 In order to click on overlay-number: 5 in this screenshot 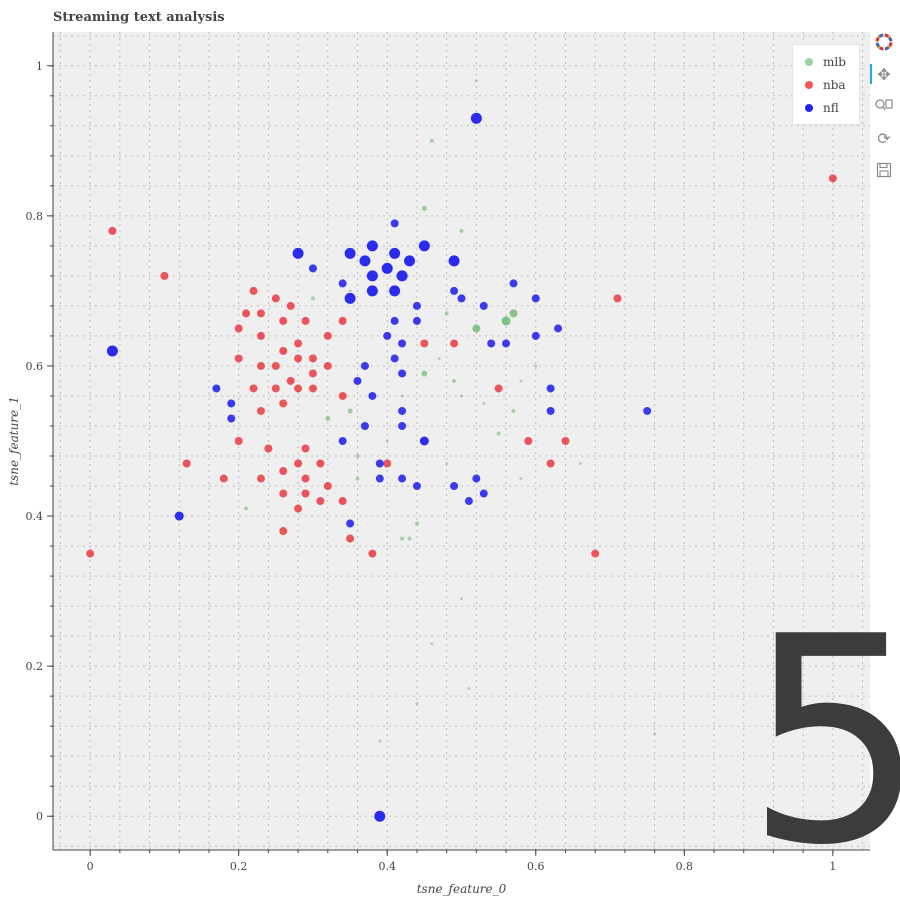, I will do `click(822, 742)`.